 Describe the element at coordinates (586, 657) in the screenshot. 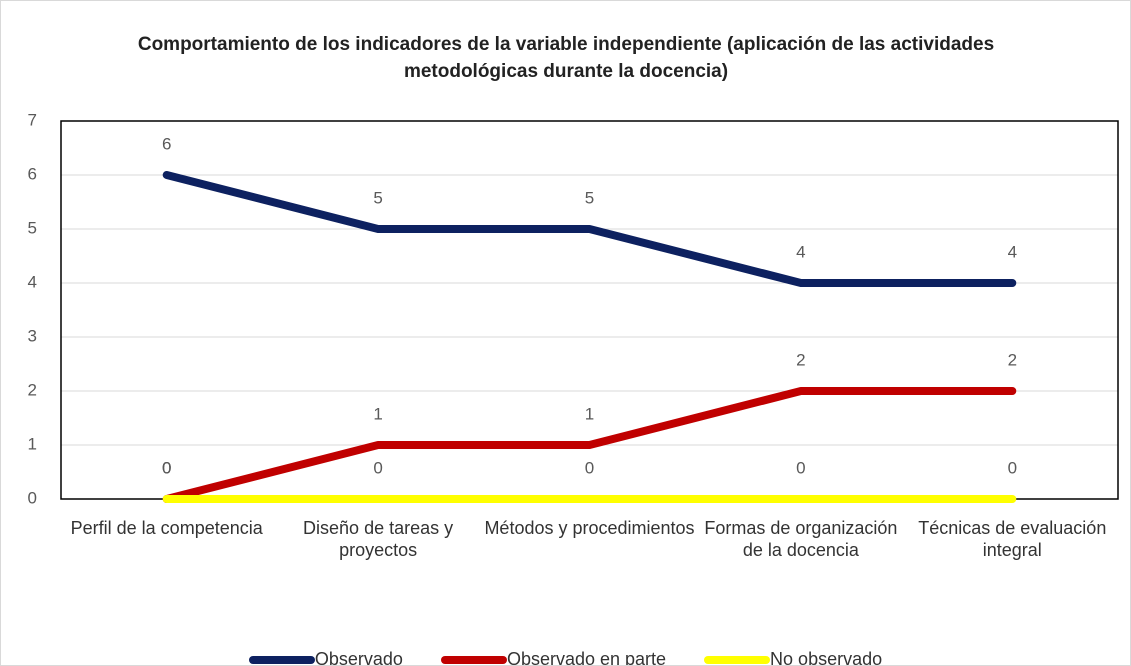

I see `legend-label: Observado en parte` at that location.